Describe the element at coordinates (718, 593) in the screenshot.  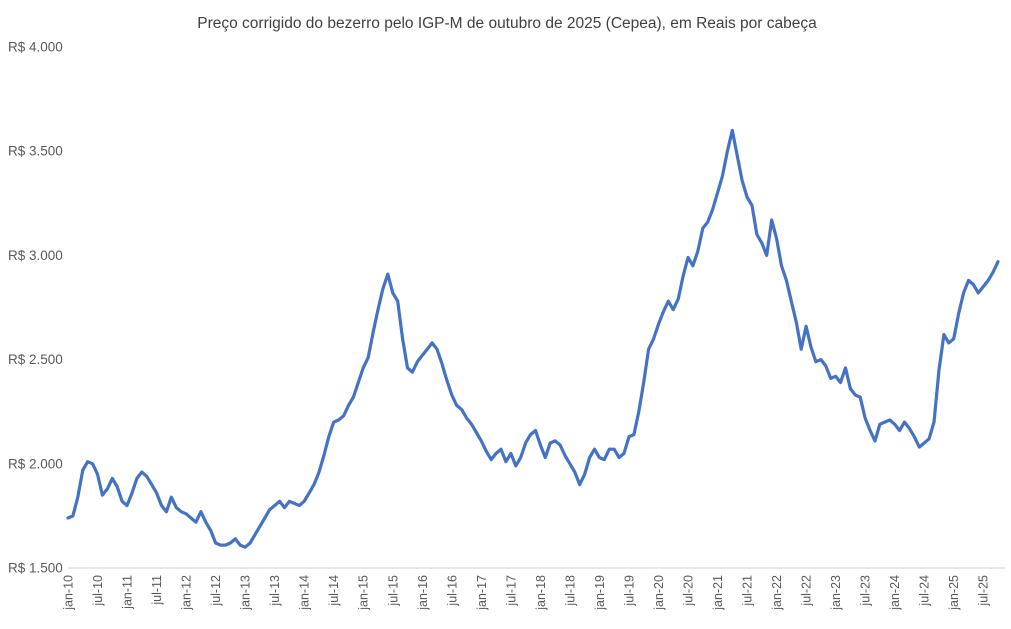
I see `x-tick-label: jan-21` at that location.